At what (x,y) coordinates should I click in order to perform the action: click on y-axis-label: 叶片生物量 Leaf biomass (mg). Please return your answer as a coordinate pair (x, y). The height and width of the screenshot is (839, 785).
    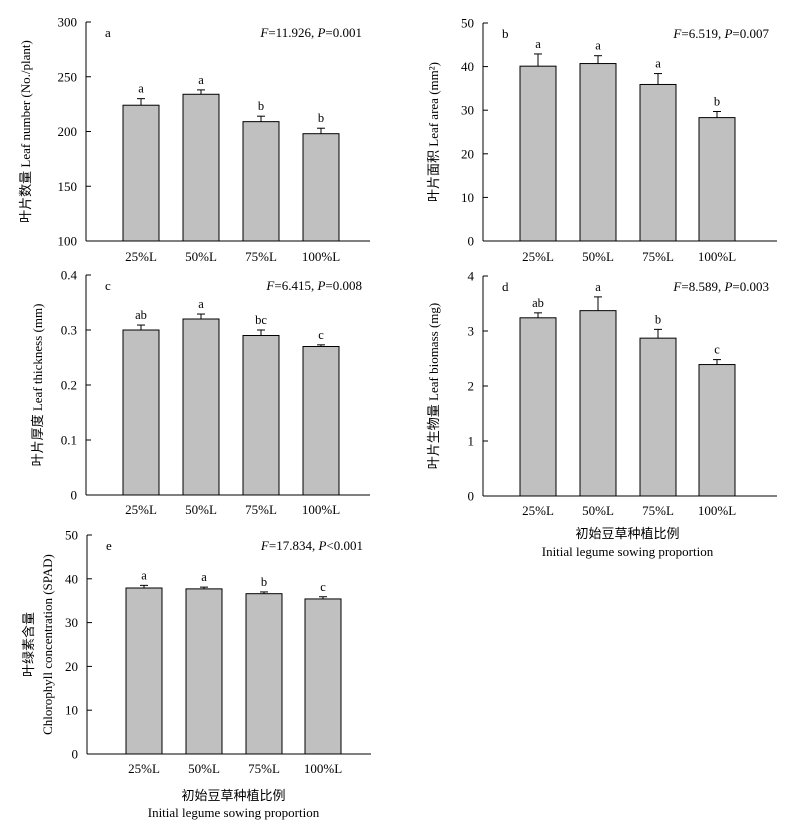
    Looking at the image, I should click on (433, 386).